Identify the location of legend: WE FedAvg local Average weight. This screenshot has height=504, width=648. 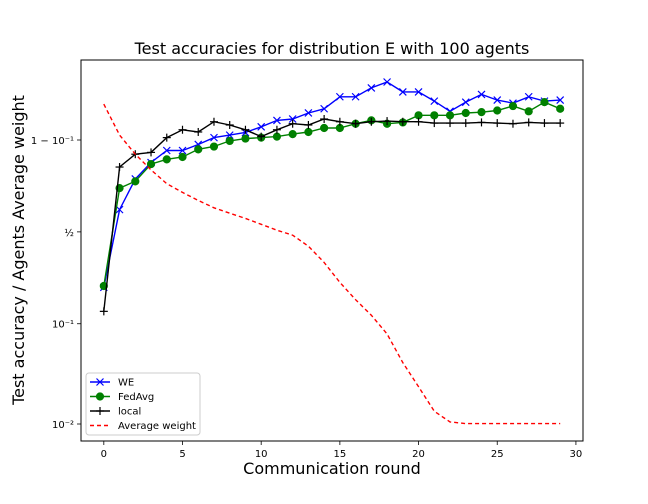
(143, 404).